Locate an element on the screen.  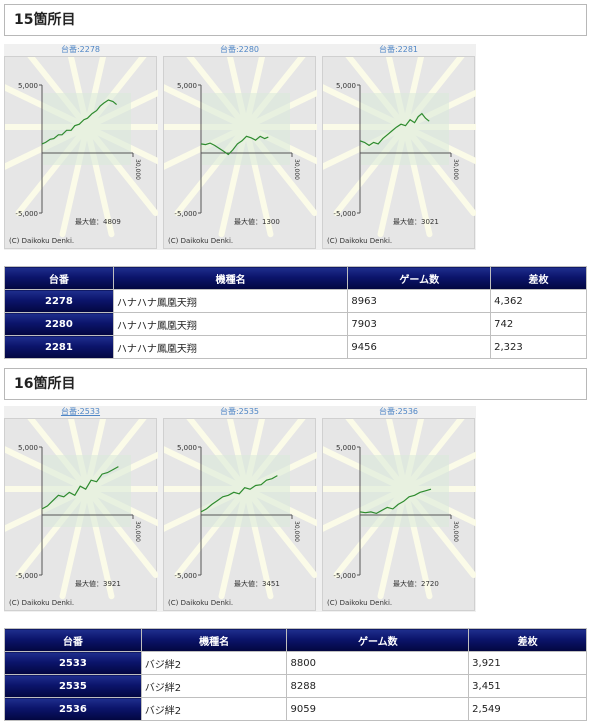
cell-diff: 3,451 is located at coordinates (527, 686).